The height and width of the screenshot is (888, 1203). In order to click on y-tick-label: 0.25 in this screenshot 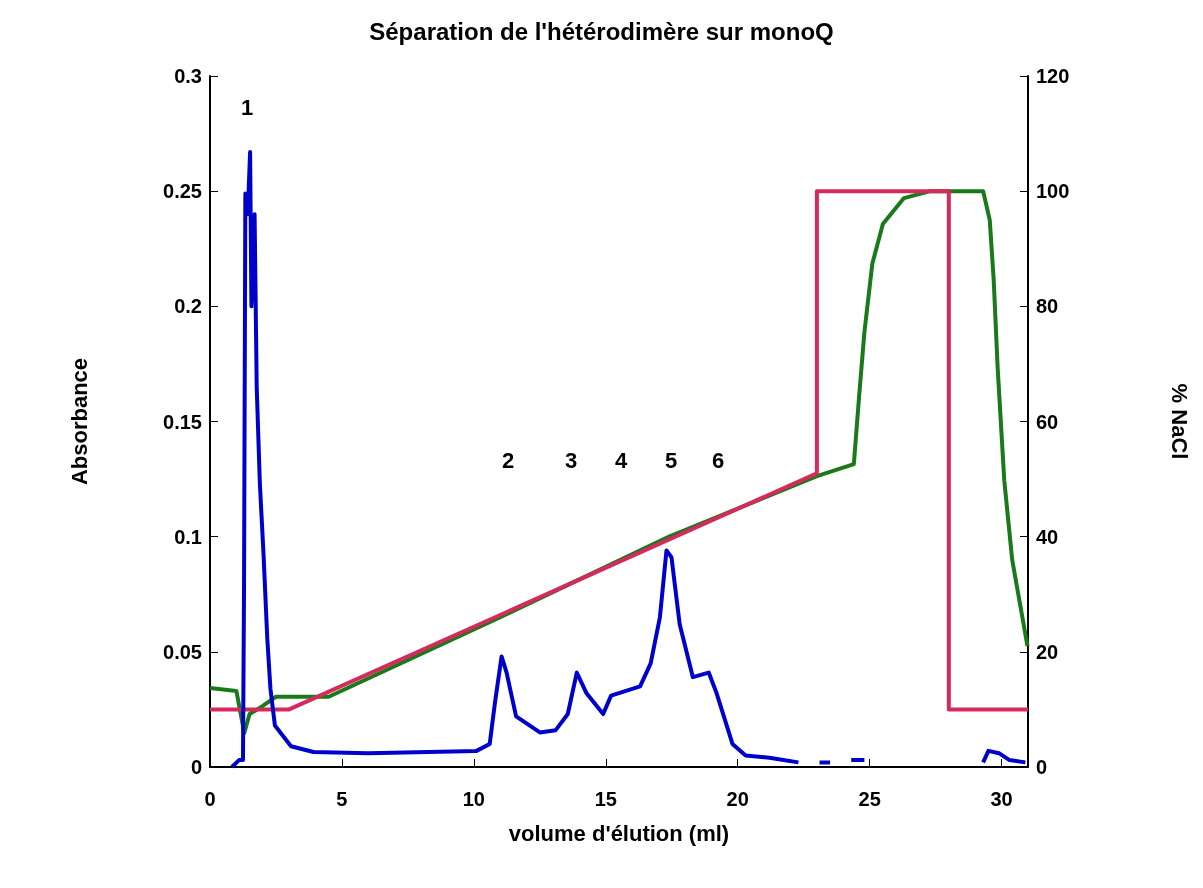, I will do `click(182, 191)`.